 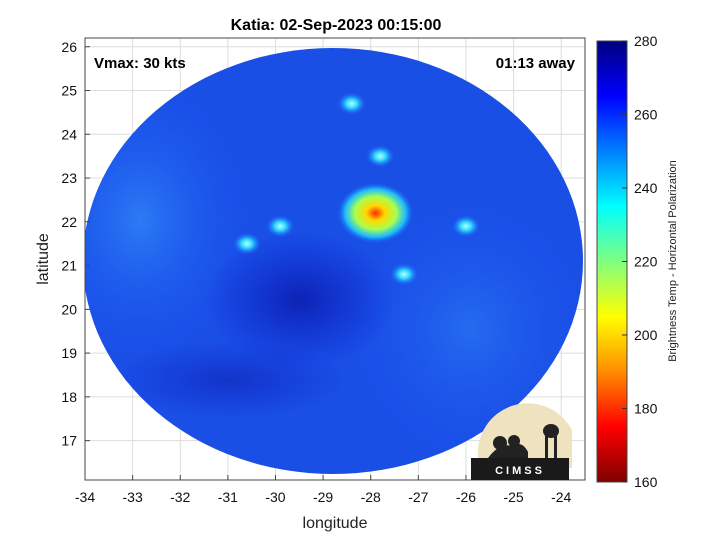 I want to click on y-axis-label: latitude, so click(x=43, y=259).